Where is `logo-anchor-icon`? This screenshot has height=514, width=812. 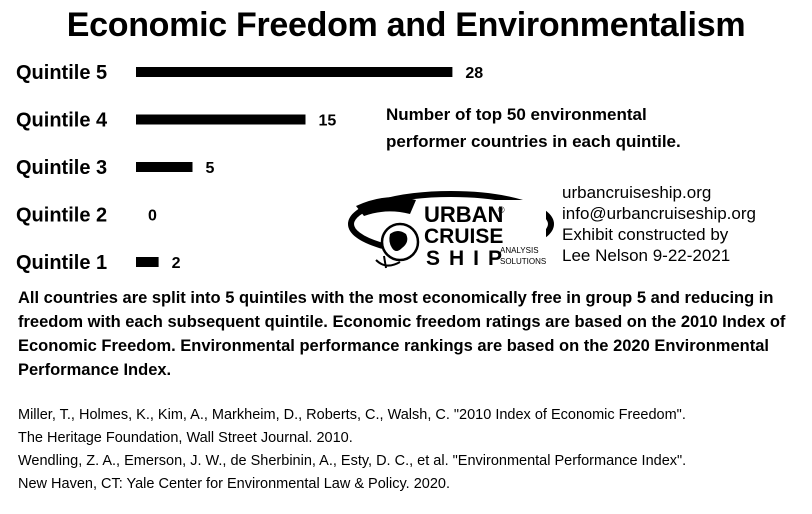
logo-anchor-icon is located at coordinates (388, 262).